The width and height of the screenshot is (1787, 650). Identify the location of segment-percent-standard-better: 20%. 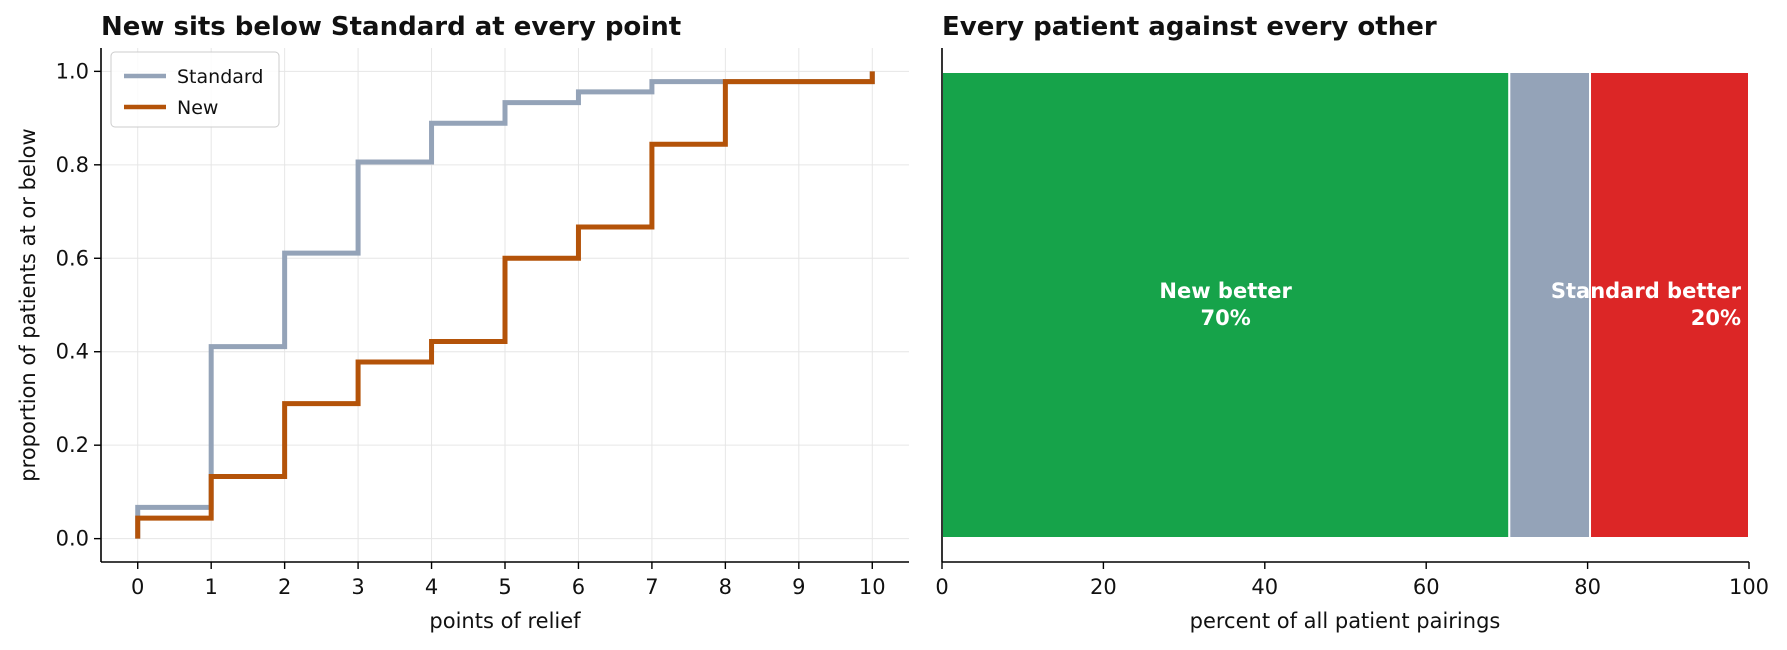
(1716, 318).